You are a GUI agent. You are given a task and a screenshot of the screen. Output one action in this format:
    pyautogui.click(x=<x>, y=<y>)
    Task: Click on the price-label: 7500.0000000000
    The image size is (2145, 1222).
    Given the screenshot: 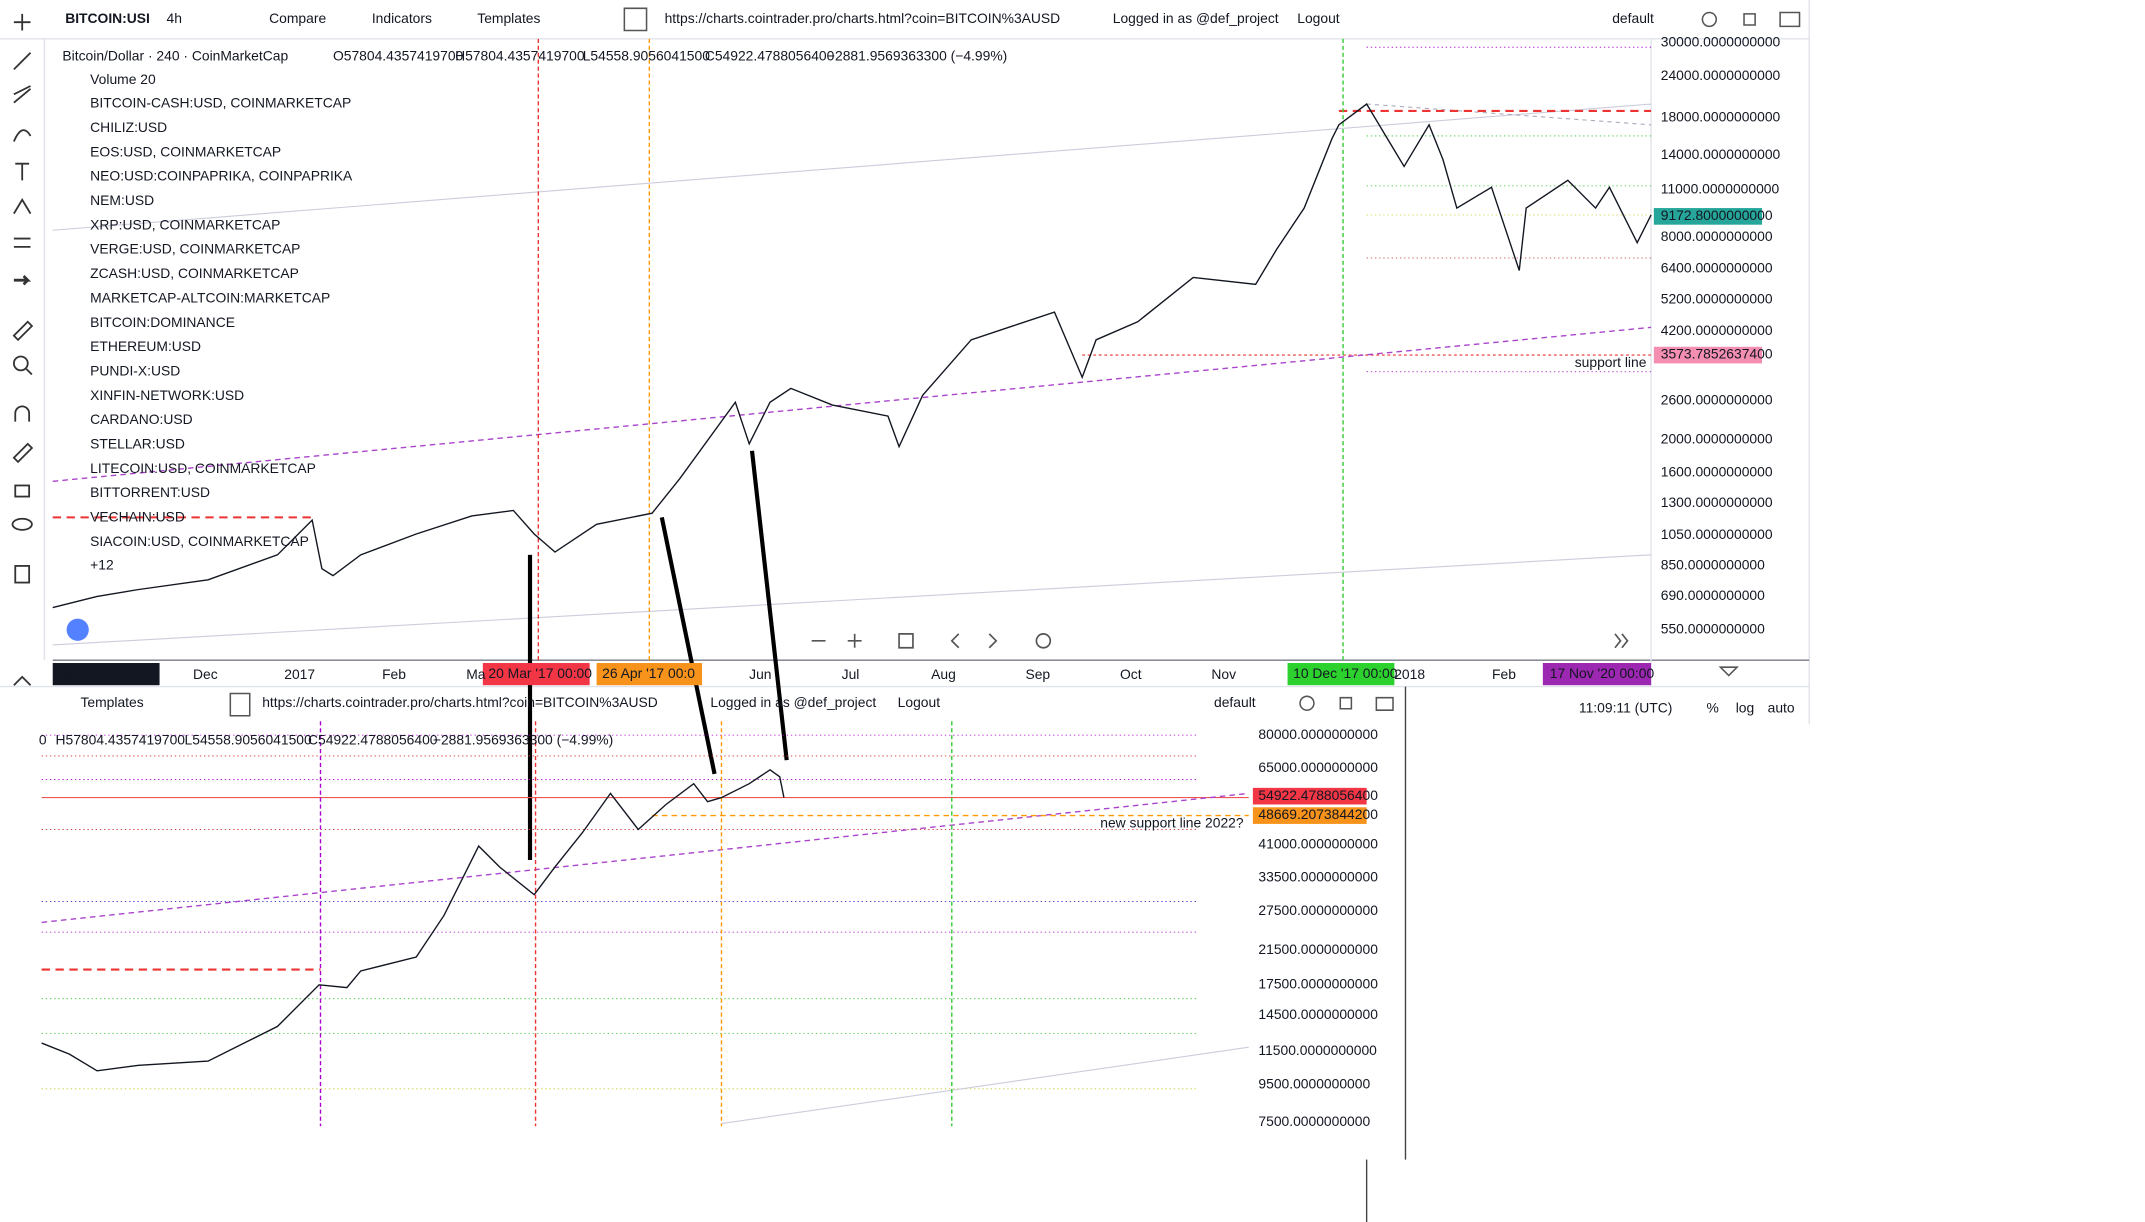 What is the action you would take?
    pyautogui.click(x=1314, y=1121)
    